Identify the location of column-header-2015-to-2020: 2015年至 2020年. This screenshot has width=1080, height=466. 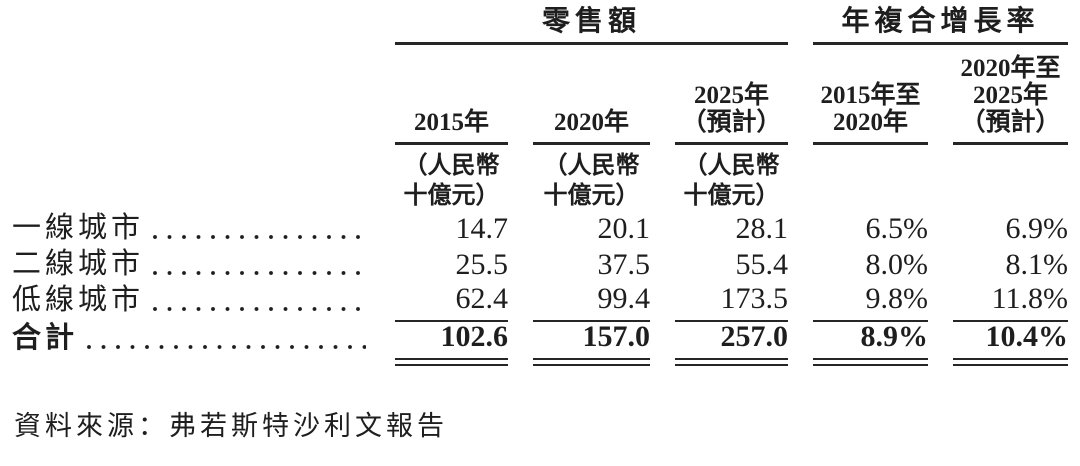
(870, 95).